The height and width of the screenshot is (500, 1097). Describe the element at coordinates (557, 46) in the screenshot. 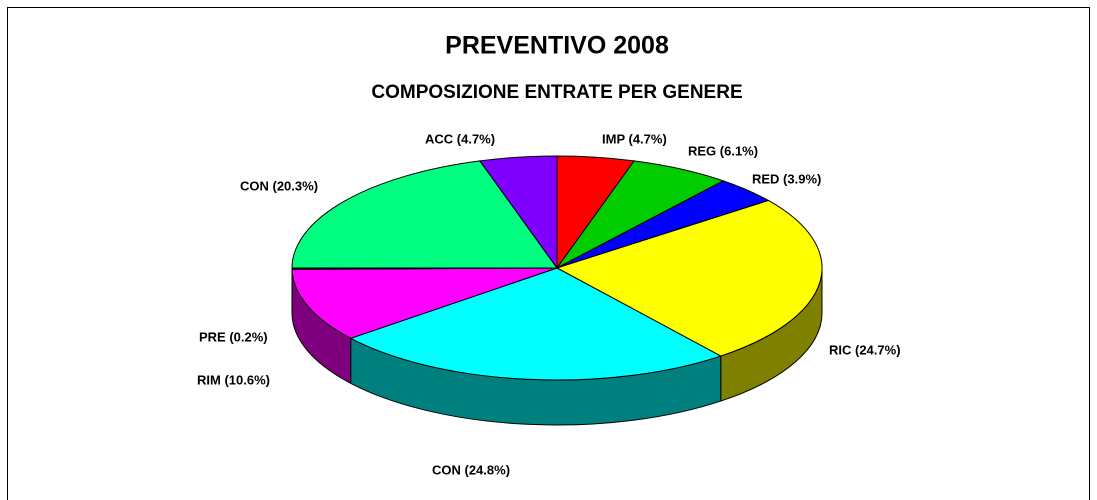

I see `chart-title: PREVENTIVO 2008` at that location.